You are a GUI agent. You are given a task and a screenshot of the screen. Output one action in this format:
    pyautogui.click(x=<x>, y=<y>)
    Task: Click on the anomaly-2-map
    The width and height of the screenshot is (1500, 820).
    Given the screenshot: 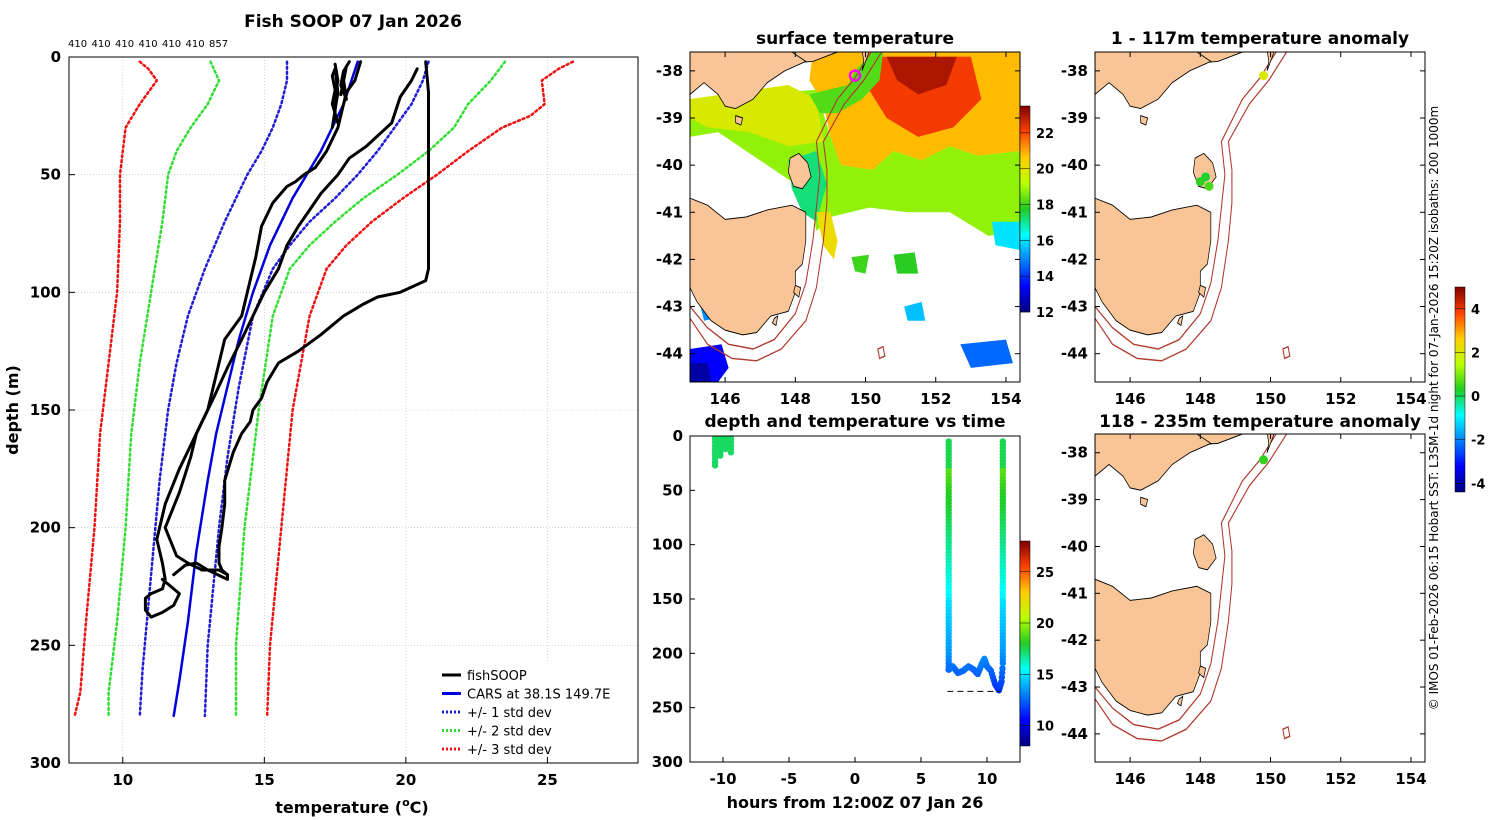 What is the action you would take?
    pyautogui.click(x=1192, y=586)
    